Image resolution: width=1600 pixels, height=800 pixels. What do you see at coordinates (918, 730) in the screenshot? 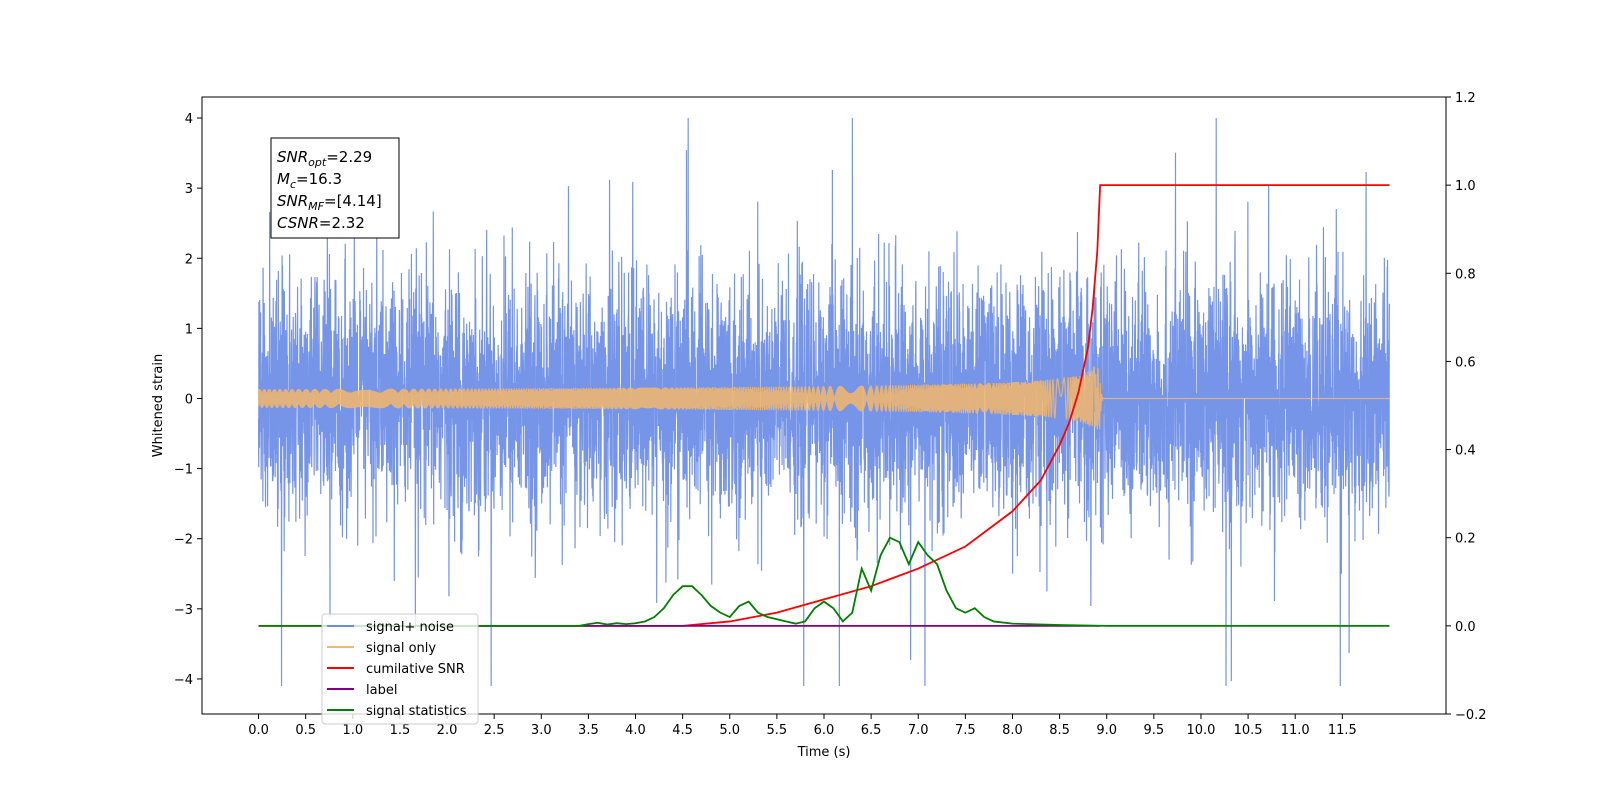
I see `x-tick-label: 7.0` at bounding box center [918, 730].